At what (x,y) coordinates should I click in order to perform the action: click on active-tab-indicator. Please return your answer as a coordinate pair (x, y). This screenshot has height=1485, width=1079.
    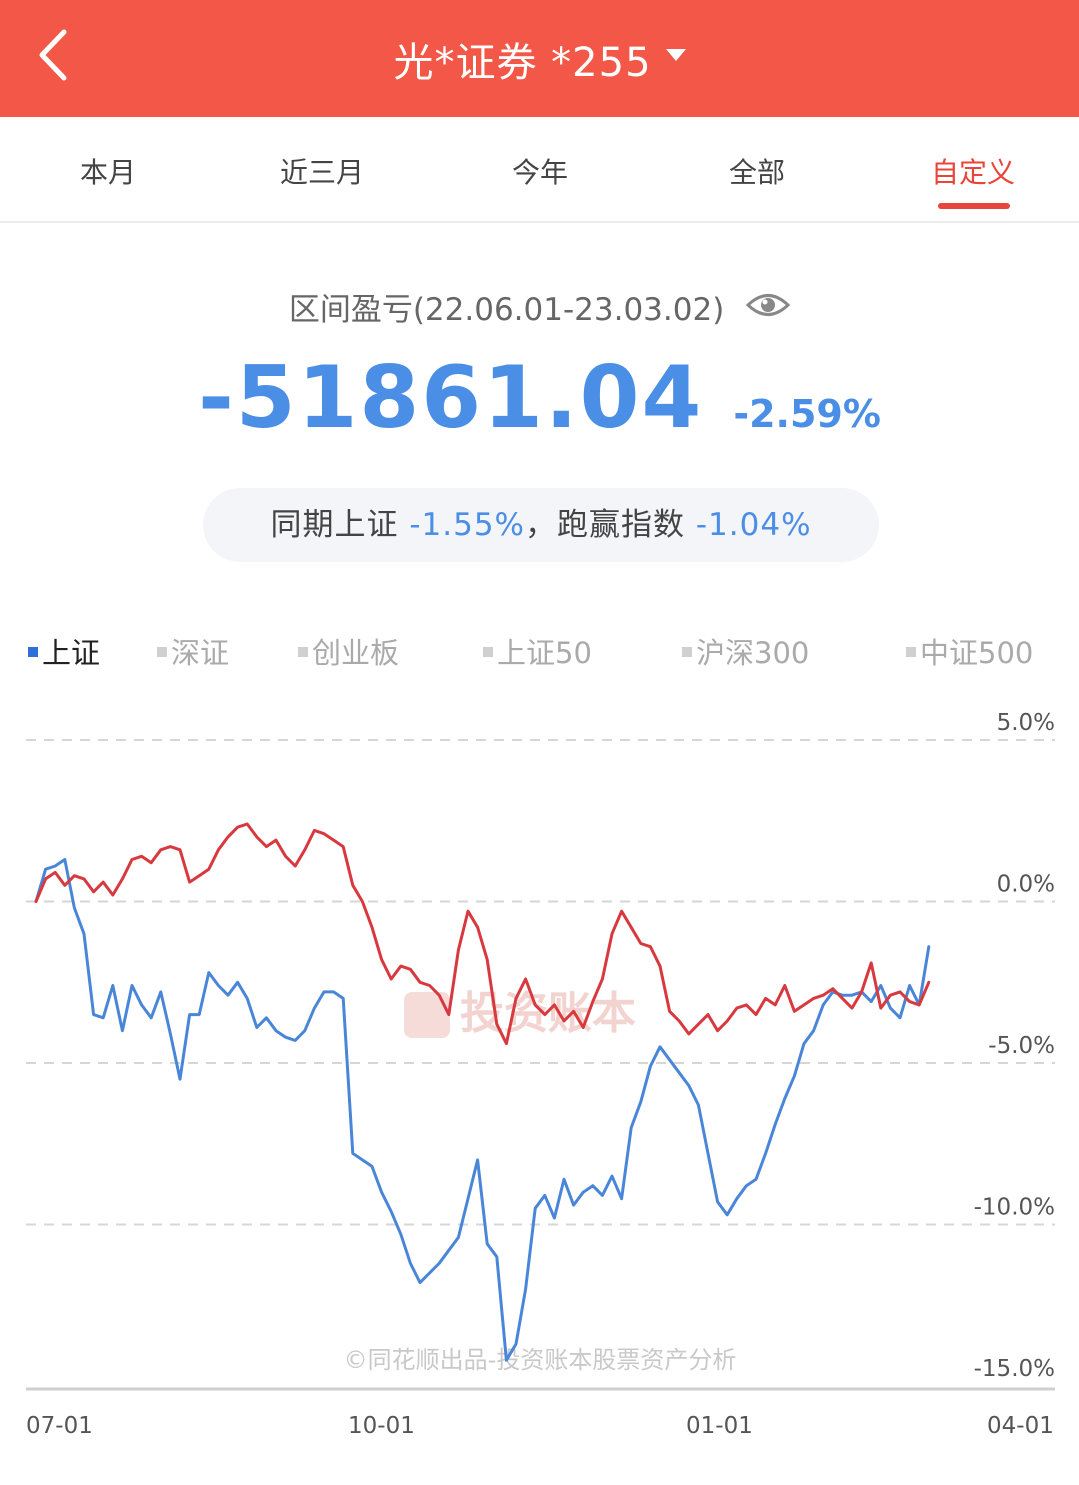
    Looking at the image, I should click on (974, 206).